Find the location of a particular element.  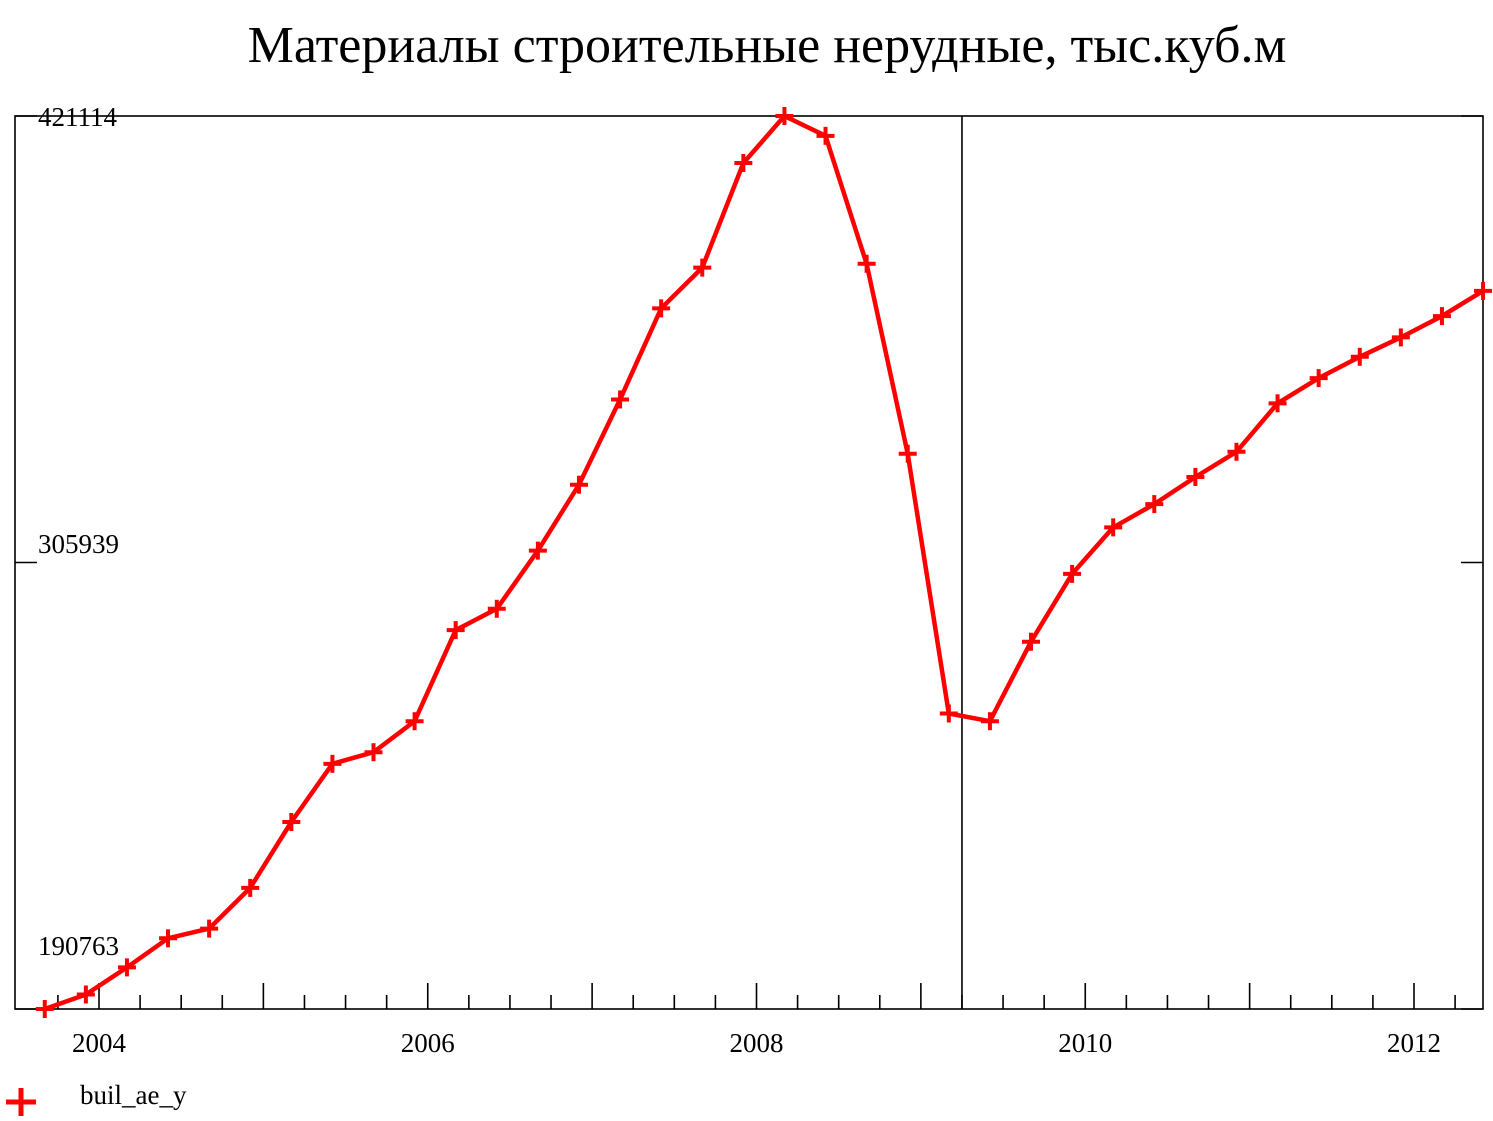

y-tick-label-bottom: 190763 is located at coordinates (78, 946).